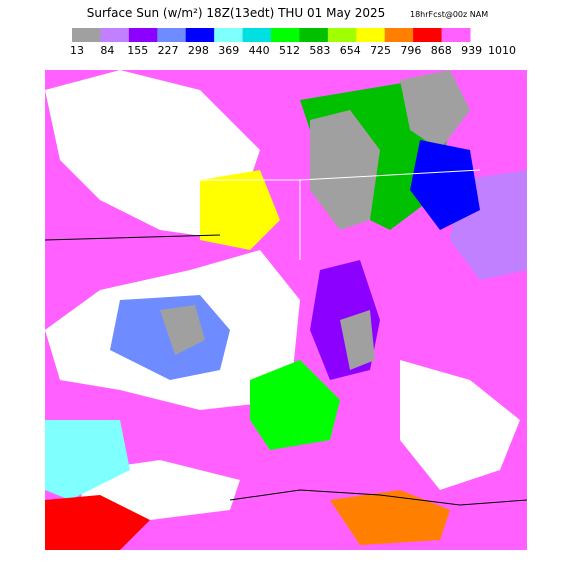  What do you see at coordinates (441, 50) in the screenshot?
I see `legend-label: 868` at bounding box center [441, 50].